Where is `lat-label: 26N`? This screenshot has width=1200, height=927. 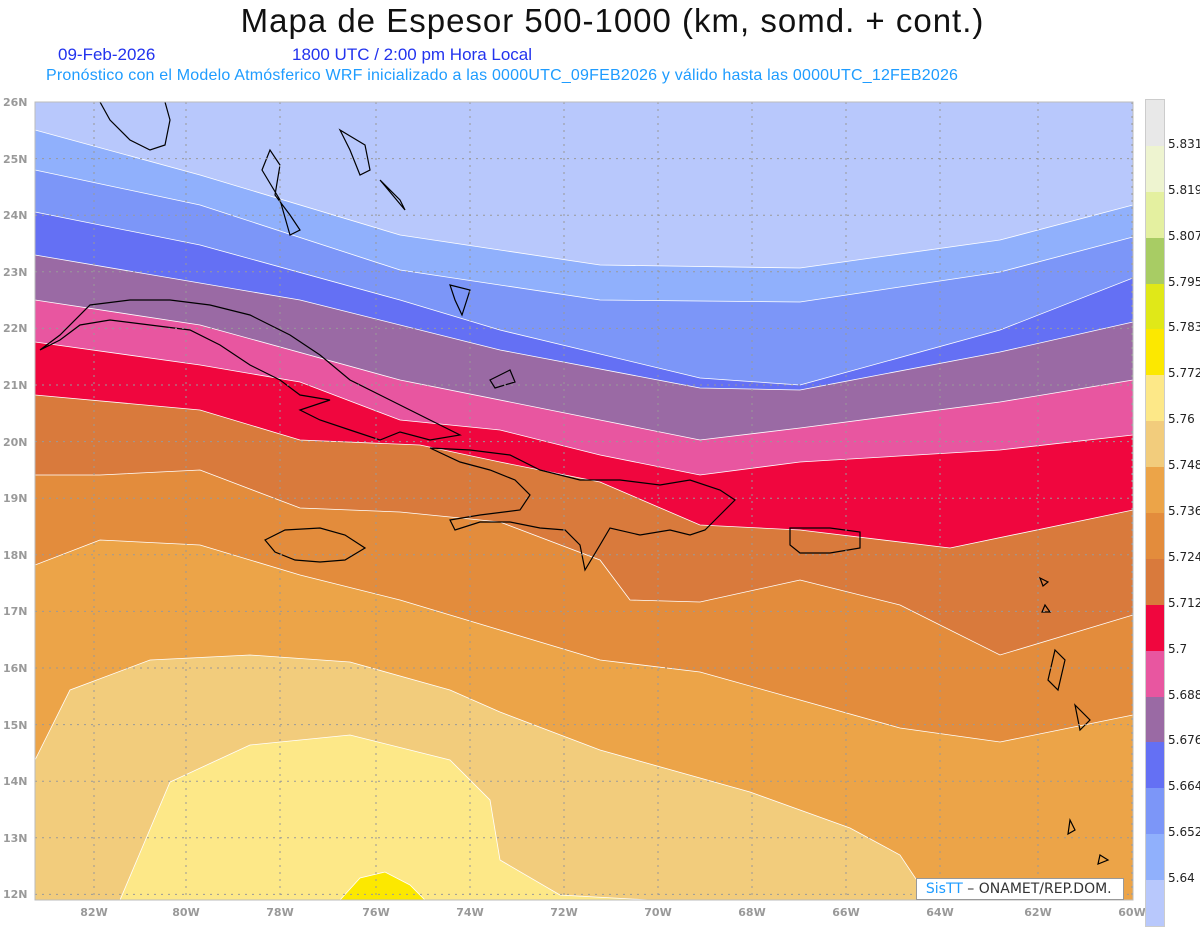
lat-label: 26N is located at coordinates (15, 102).